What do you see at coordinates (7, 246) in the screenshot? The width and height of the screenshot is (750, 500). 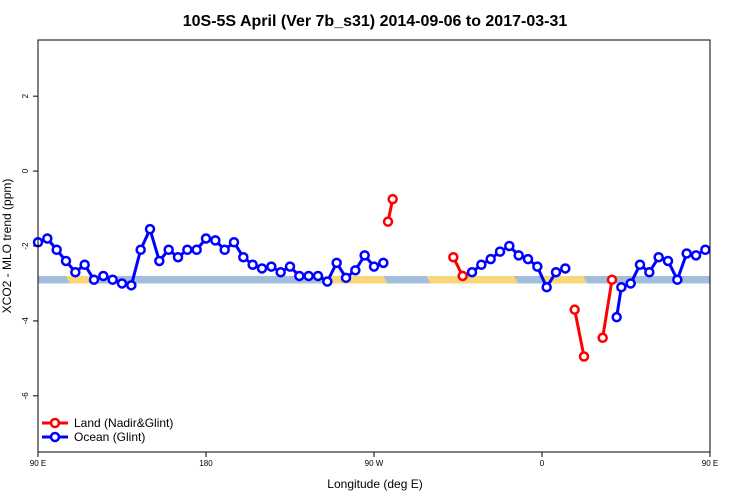 I see `y-axis-label: XCO2 - MLO trend (ppm)` at bounding box center [7, 246].